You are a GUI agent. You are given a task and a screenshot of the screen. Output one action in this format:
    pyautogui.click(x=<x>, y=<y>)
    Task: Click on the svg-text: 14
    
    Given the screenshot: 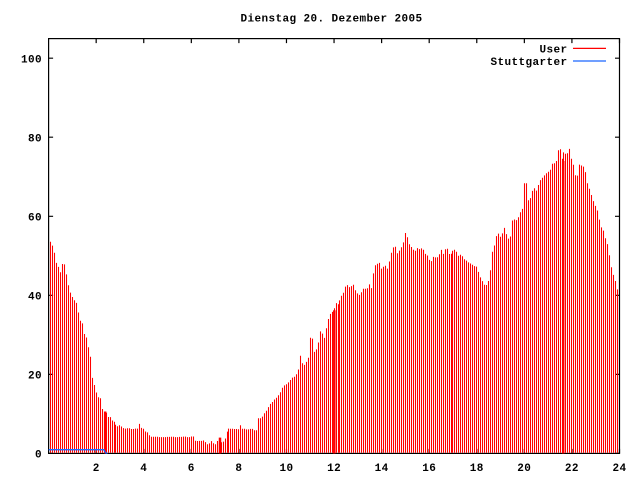 What is the action you would take?
    pyautogui.click(x=382, y=469)
    